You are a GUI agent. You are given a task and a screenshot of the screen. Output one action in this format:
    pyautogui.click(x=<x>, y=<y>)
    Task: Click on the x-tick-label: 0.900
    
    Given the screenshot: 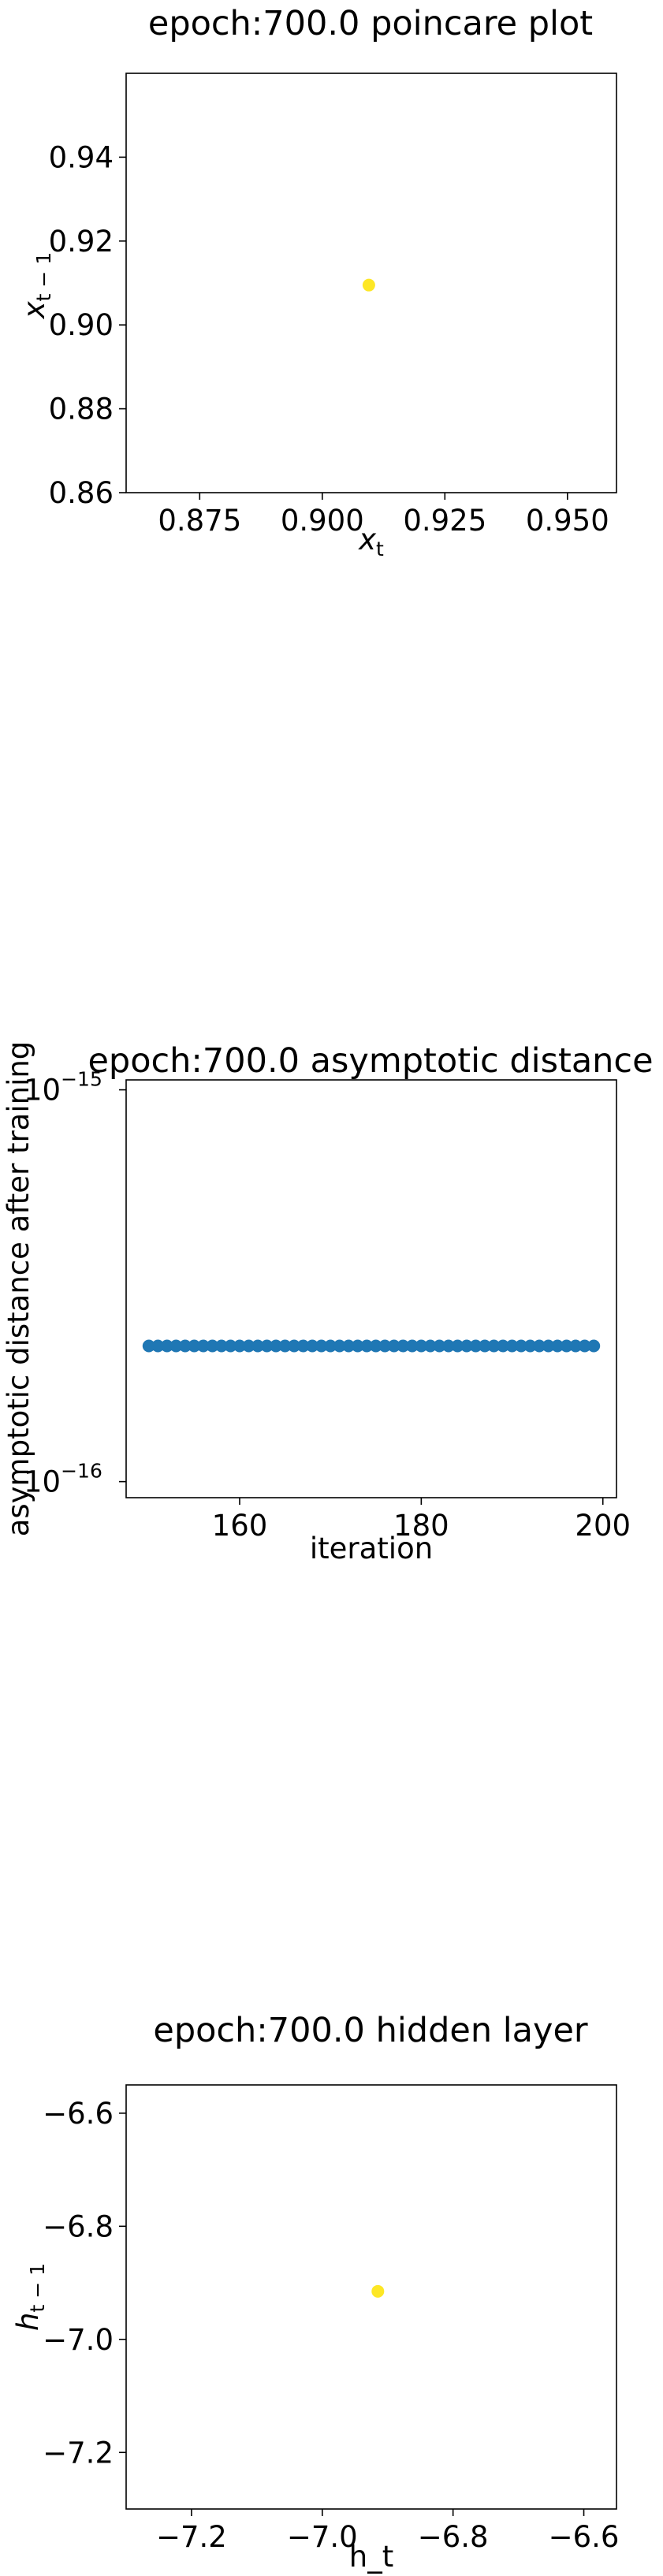 What is the action you would take?
    pyautogui.click(x=322, y=521)
    